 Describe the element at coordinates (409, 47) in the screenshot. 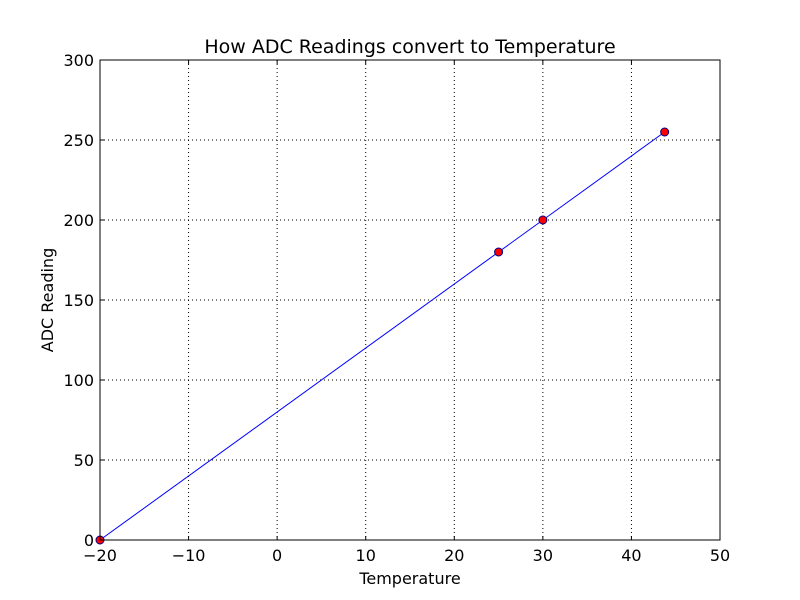

I see `chart-title: How ADC Readings convert to Temperature` at that location.